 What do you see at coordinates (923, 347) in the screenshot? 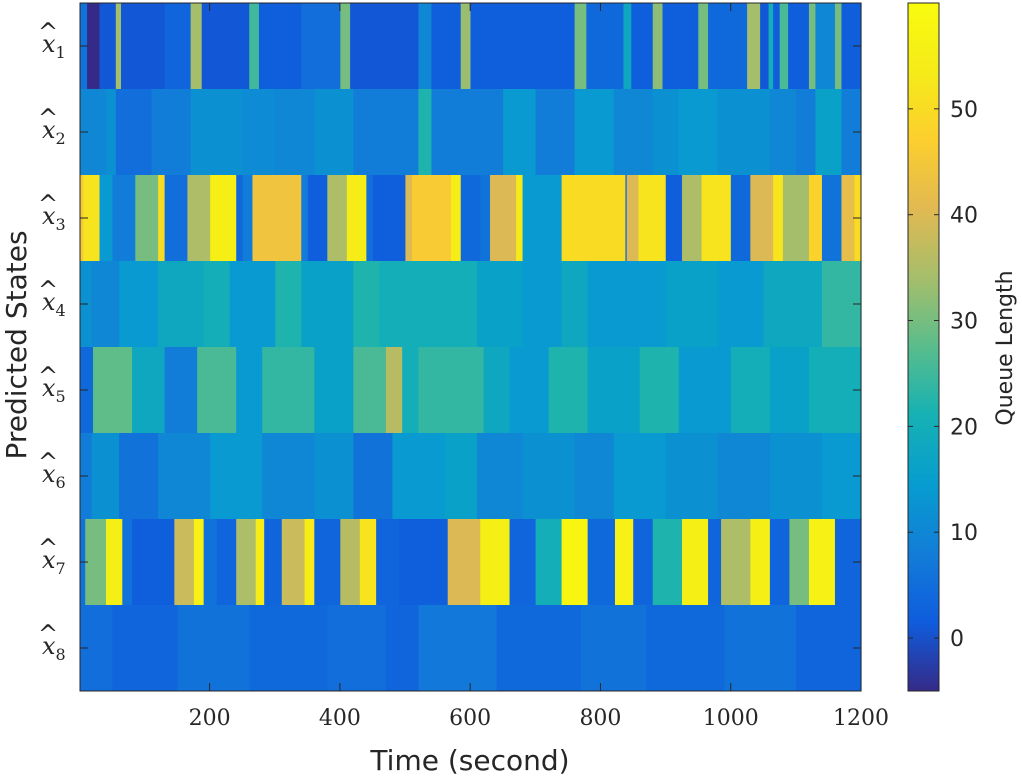
I see `colorbar-gradient` at bounding box center [923, 347].